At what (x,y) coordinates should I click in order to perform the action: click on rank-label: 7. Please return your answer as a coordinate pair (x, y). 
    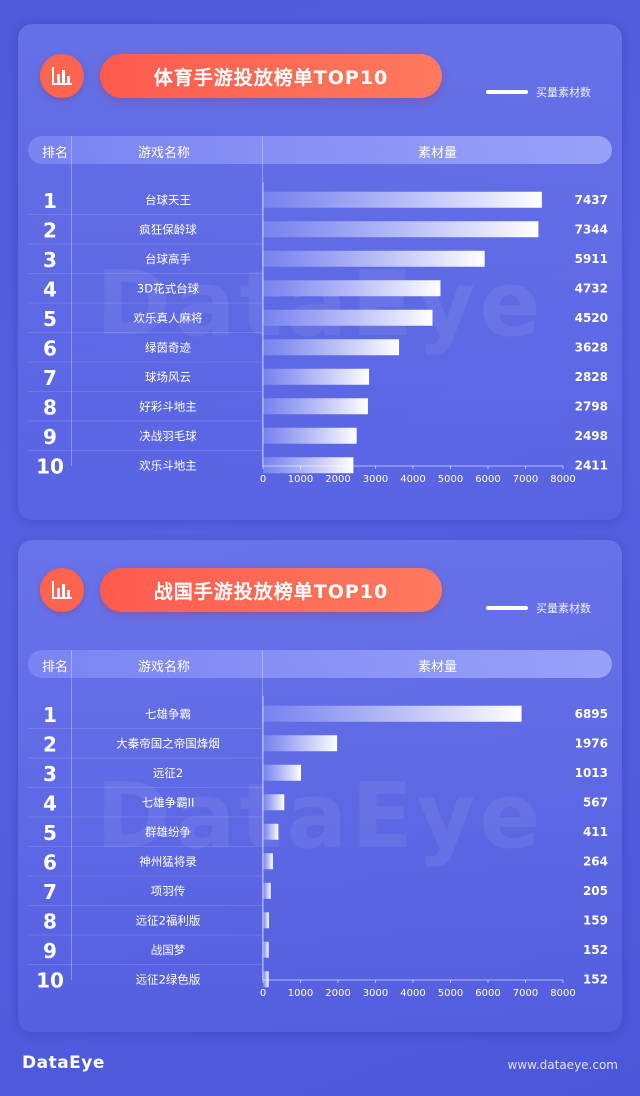
    Looking at the image, I should click on (50, 892).